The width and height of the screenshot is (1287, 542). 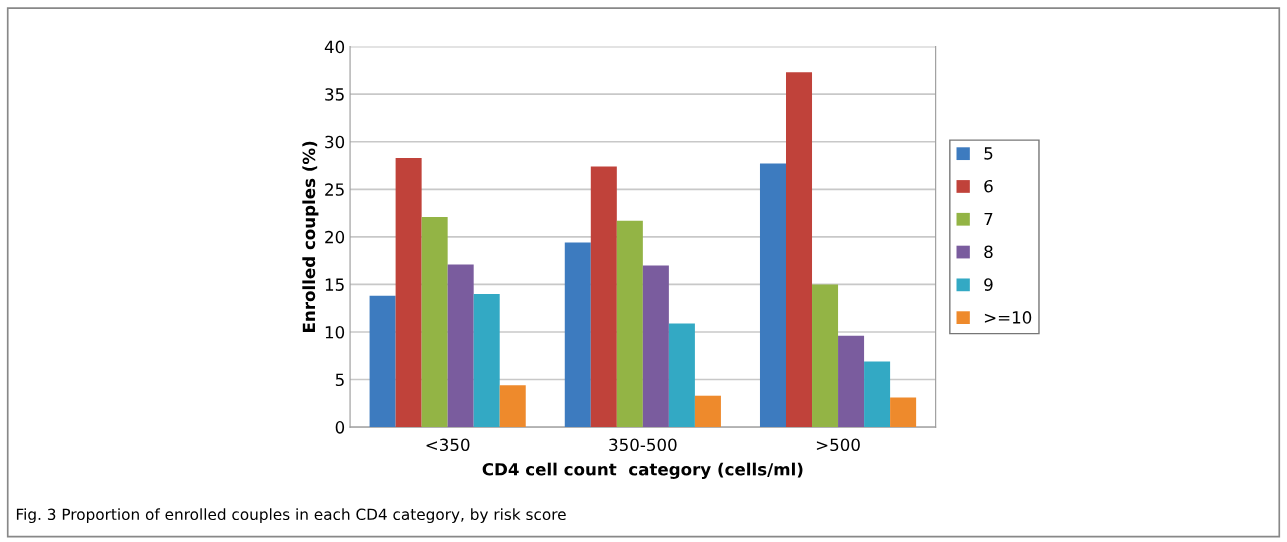 What do you see at coordinates (335, 237) in the screenshot?
I see `y-tick-label: 20` at bounding box center [335, 237].